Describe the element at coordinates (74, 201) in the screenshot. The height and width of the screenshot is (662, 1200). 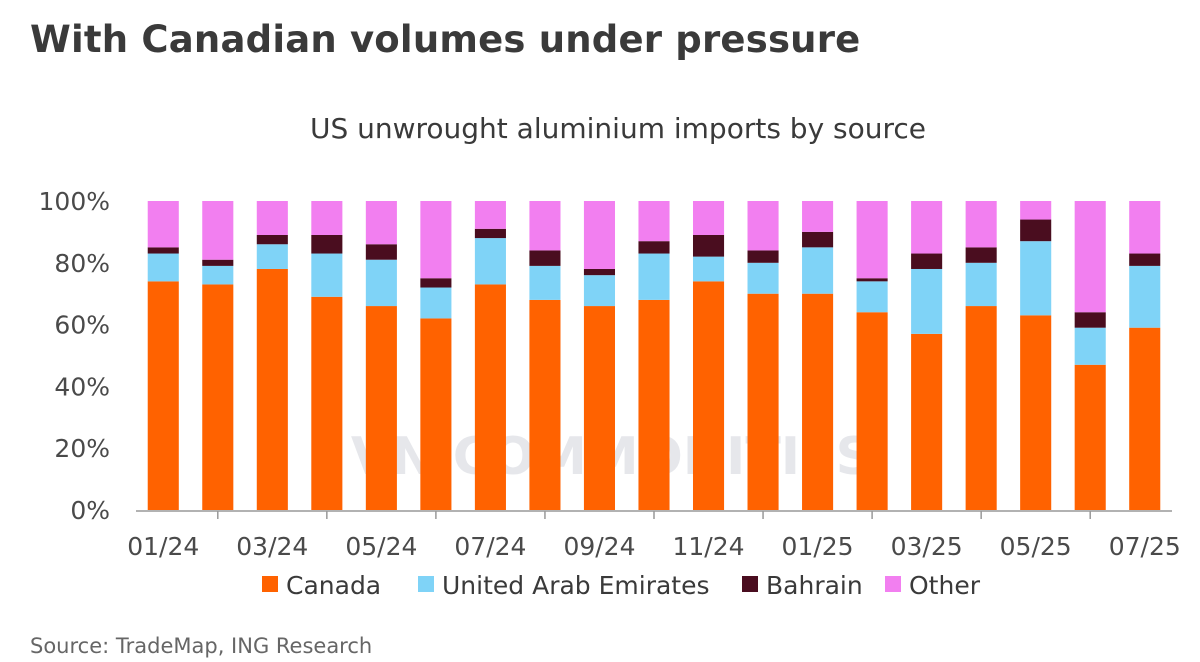
I see `y-tick-label: 100%` at that location.